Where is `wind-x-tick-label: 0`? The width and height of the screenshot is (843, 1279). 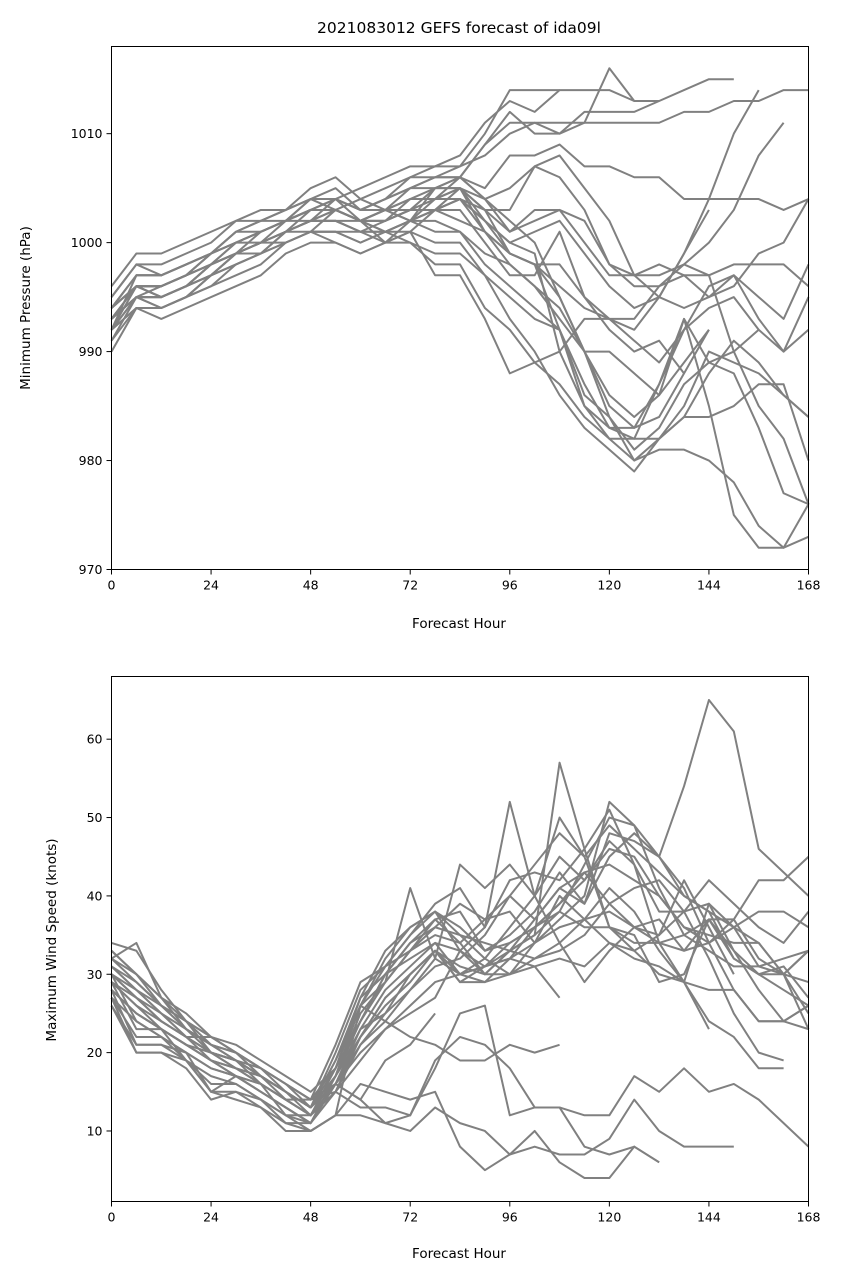 wind-x-tick-label: 0 is located at coordinates (112, 1217).